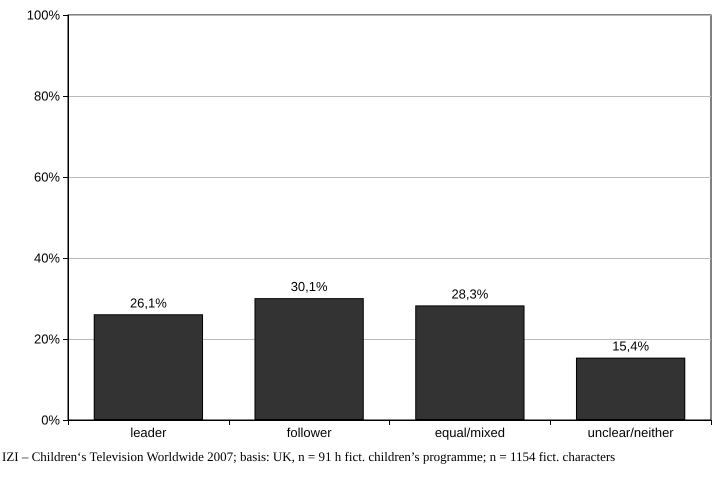  I want to click on x-tick-label: equal/mixed, so click(469, 432).